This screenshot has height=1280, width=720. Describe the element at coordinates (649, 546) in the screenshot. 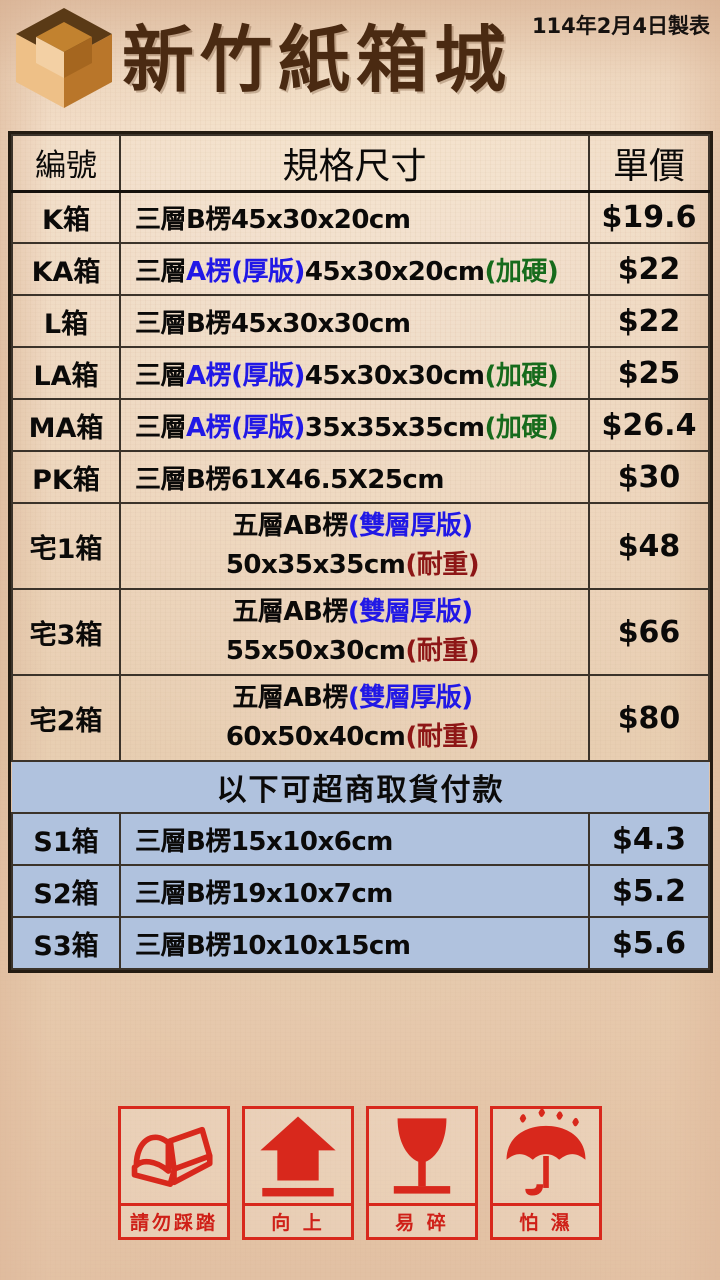

I see `price-cell: $48` at that location.